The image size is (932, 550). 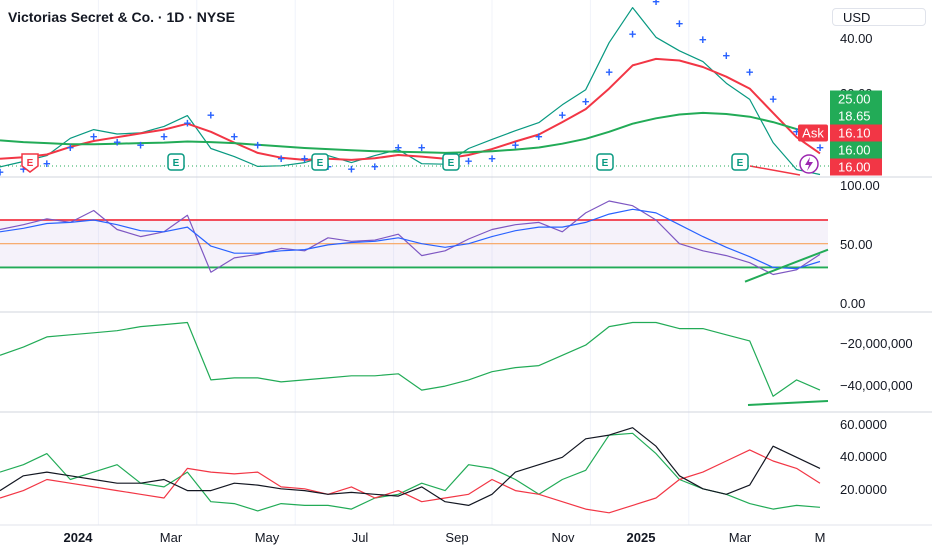 I want to click on y-tick-label: 60.0000, so click(x=863, y=424).